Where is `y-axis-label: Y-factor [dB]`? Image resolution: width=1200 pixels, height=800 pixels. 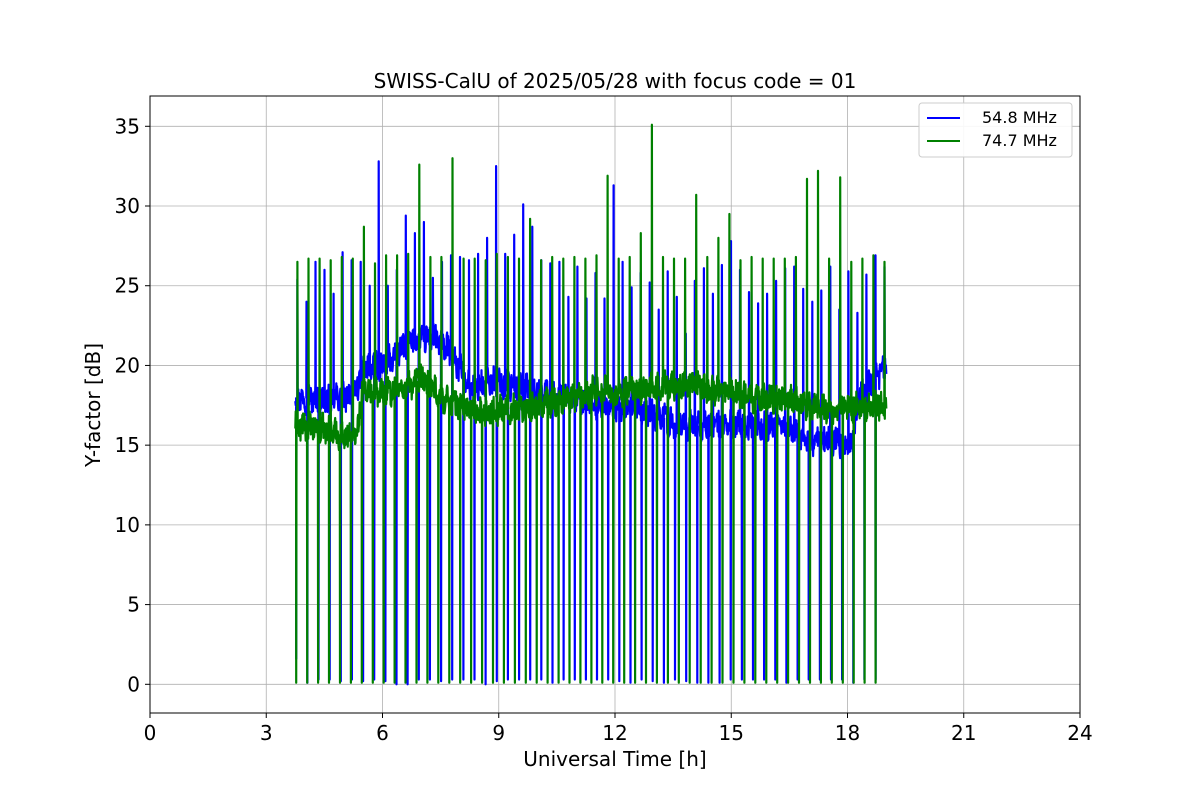
y-axis-label: Y-factor [dB] is located at coordinates (93, 405).